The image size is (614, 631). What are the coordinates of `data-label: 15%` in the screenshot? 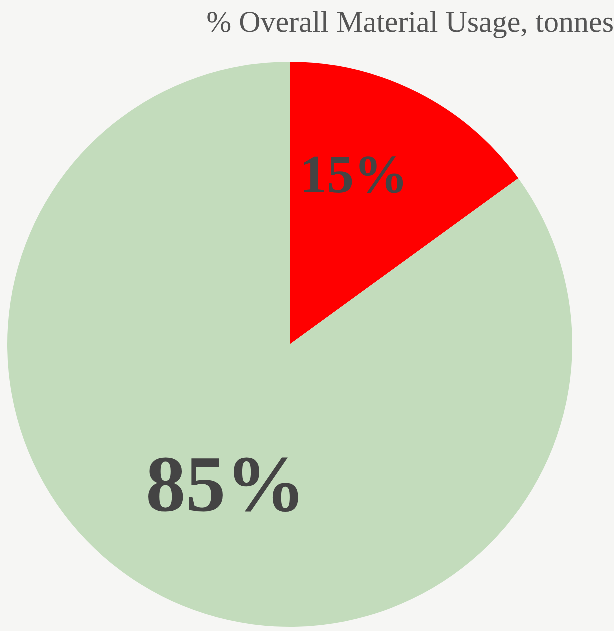 It's located at (354, 174).